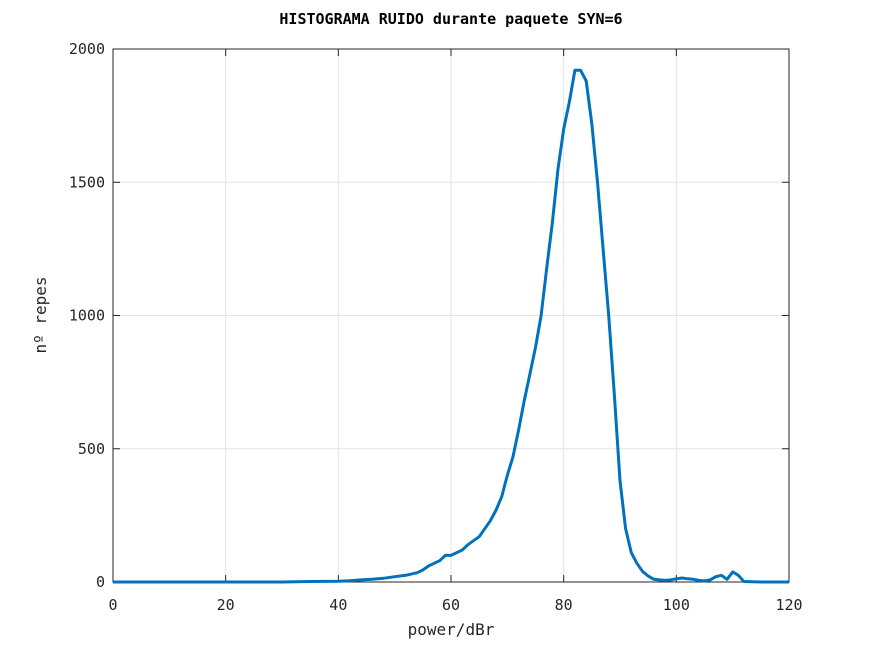  What do you see at coordinates (87, 316) in the screenshot?
I see `y-tick-label: 1000` at bounding box center [87, 316].